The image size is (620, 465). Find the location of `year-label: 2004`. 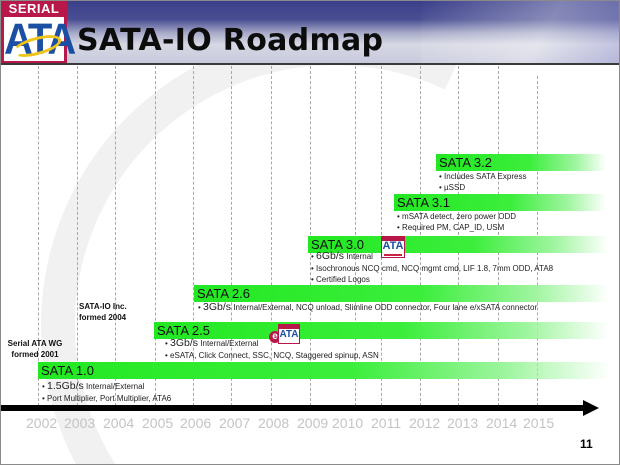

year-label: 2004 is located at coordinates (119, 423).